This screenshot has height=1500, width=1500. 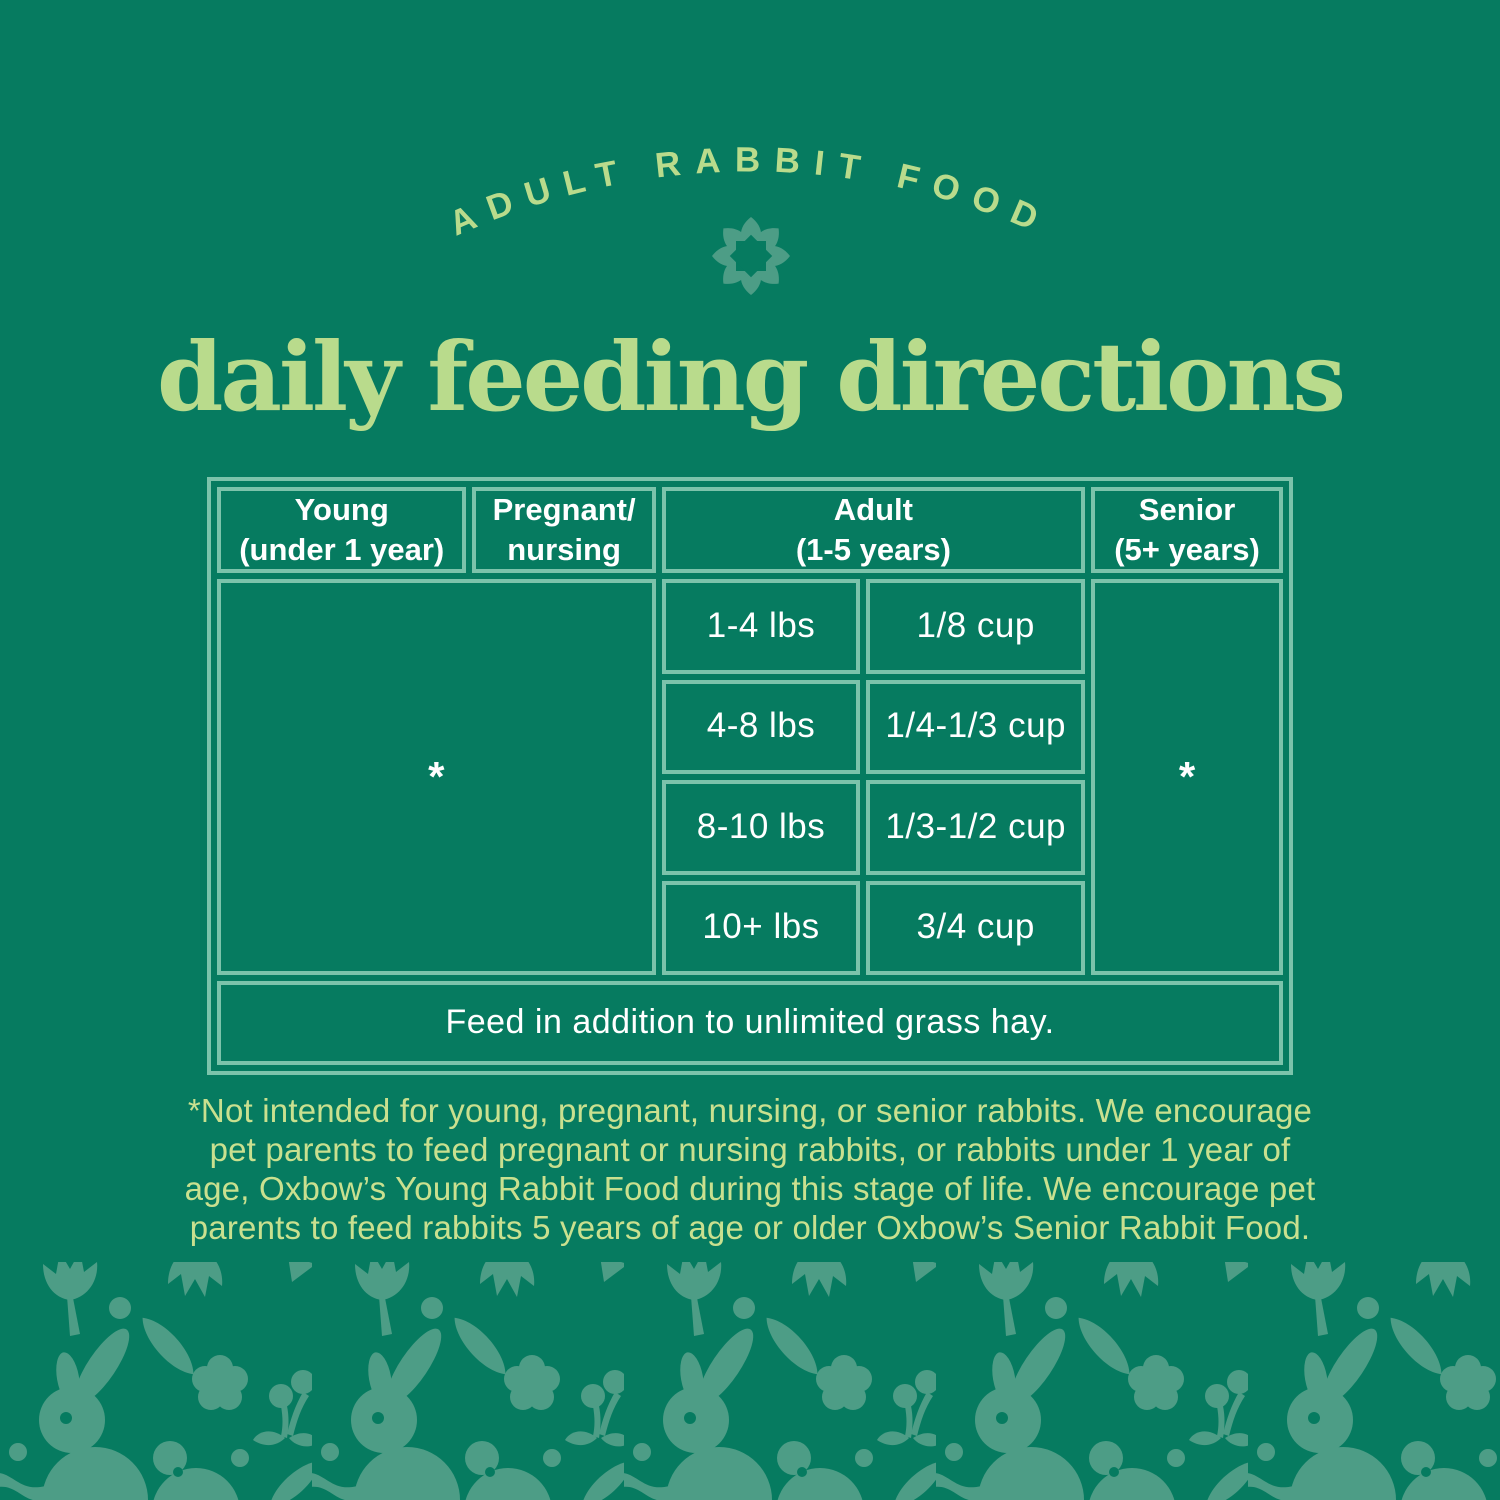 I want to click on column-header-senior: Senior (5+ years), so click(x=1187, y=530).